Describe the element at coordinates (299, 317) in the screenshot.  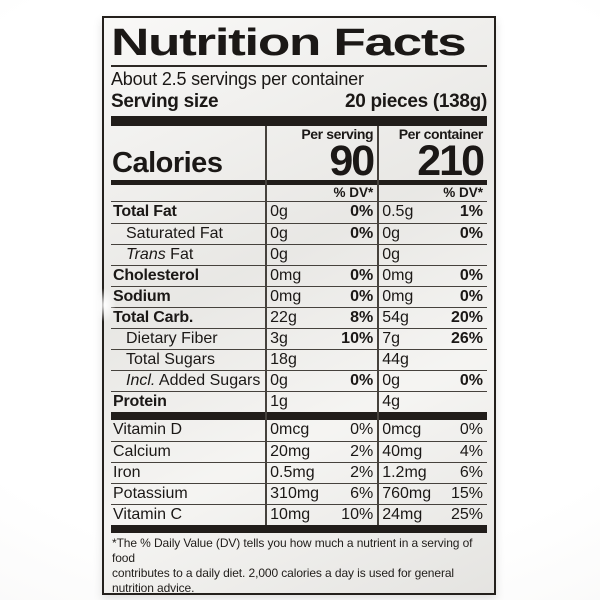
I see `nutrient-row: Total Carb. 22g 8% 54g 20%` at that location.